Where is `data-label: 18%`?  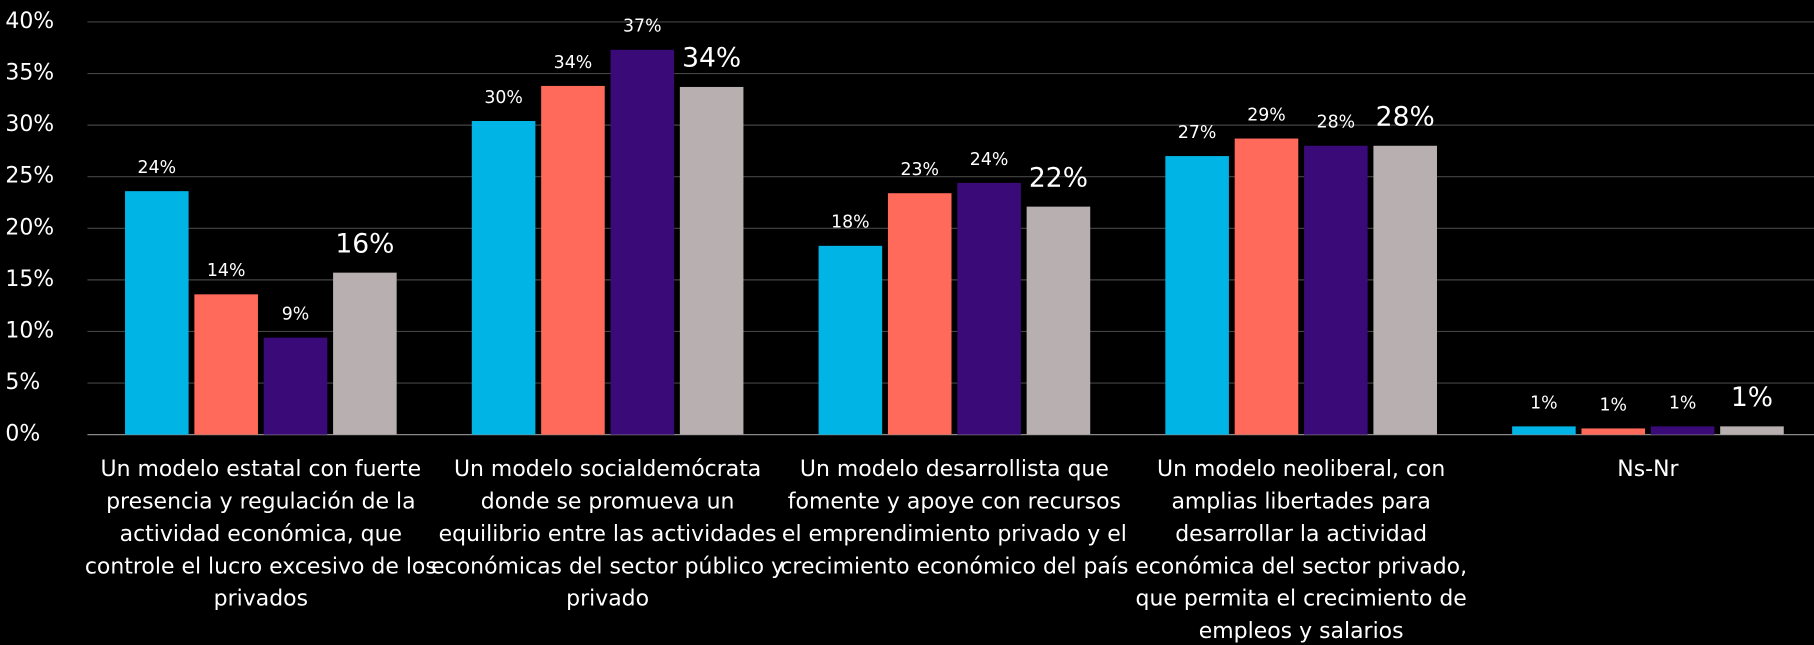 data-label: 18% is located at coordinates (850, 223).